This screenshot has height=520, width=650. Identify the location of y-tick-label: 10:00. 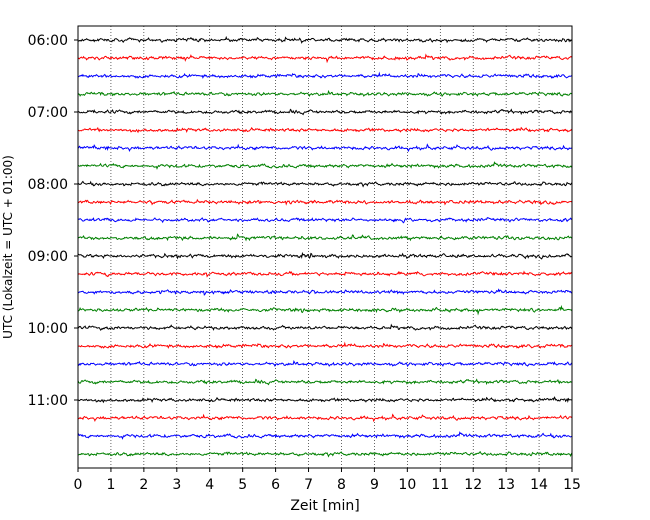
(48, 329).